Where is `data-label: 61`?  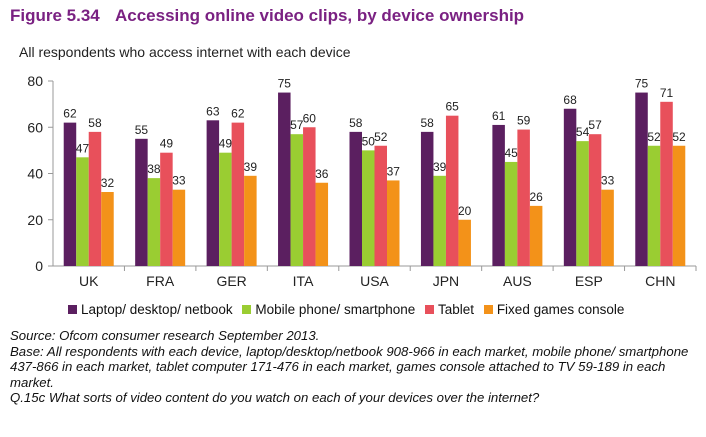
data-label: 61 is located at coordinates (499, 116).